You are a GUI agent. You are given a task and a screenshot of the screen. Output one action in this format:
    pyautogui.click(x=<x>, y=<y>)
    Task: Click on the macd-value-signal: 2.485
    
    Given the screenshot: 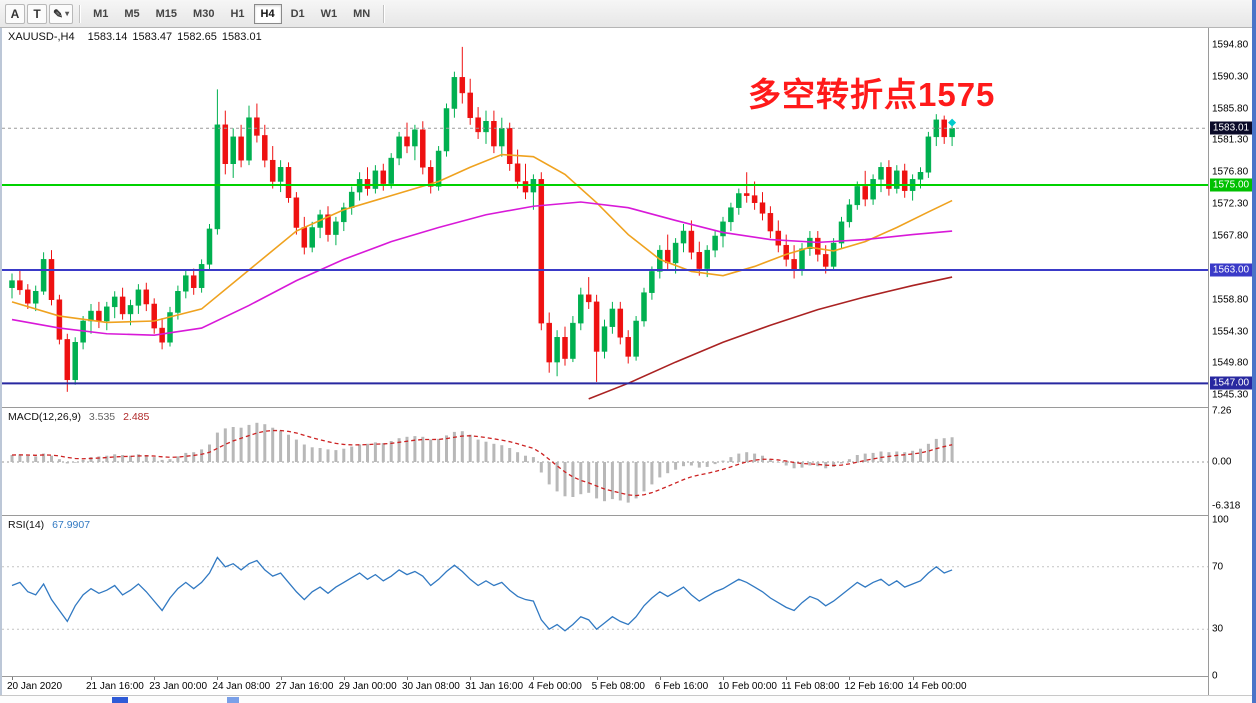 What is the action you would take?
    pyautogui.click(x=136, y=417)
    